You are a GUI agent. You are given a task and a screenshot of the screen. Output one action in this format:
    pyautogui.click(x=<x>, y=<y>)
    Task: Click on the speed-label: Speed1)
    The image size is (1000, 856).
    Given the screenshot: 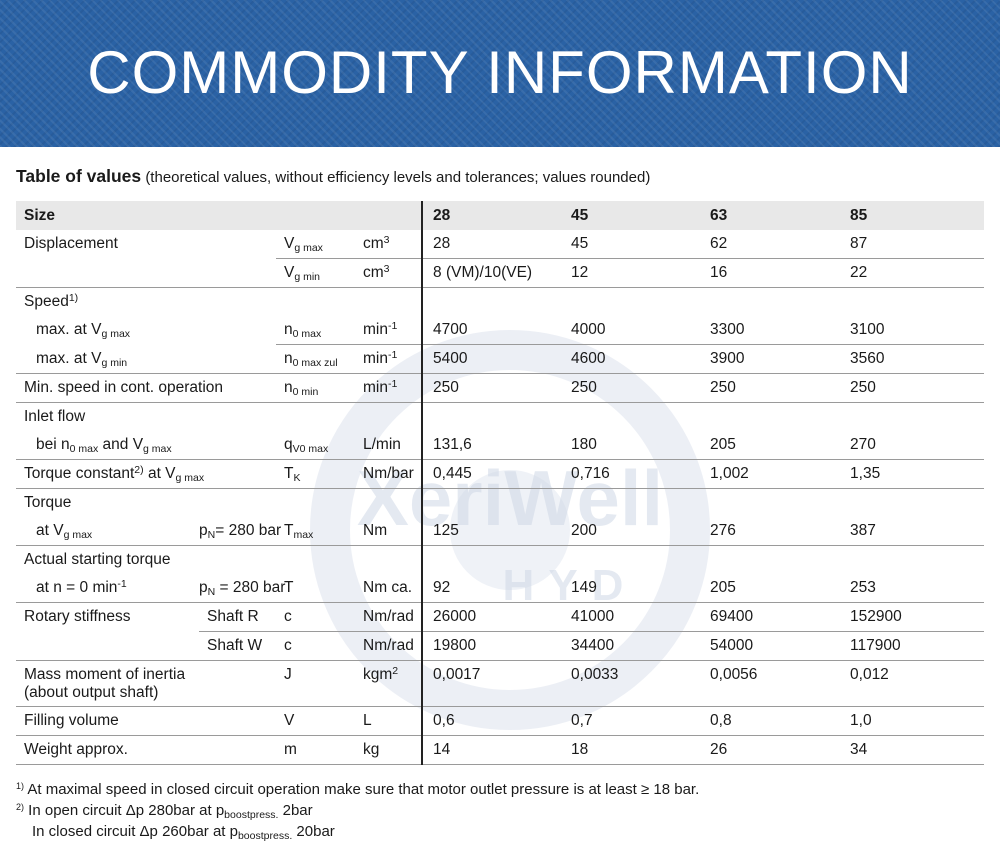 What is the action you would take?
    pyautogui.click(x=219, y=301)
    